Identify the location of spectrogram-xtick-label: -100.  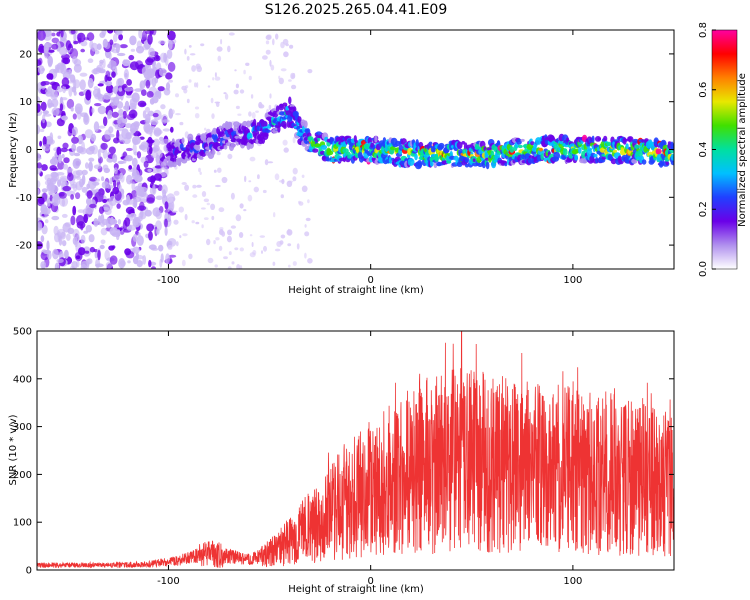
(168, 280).